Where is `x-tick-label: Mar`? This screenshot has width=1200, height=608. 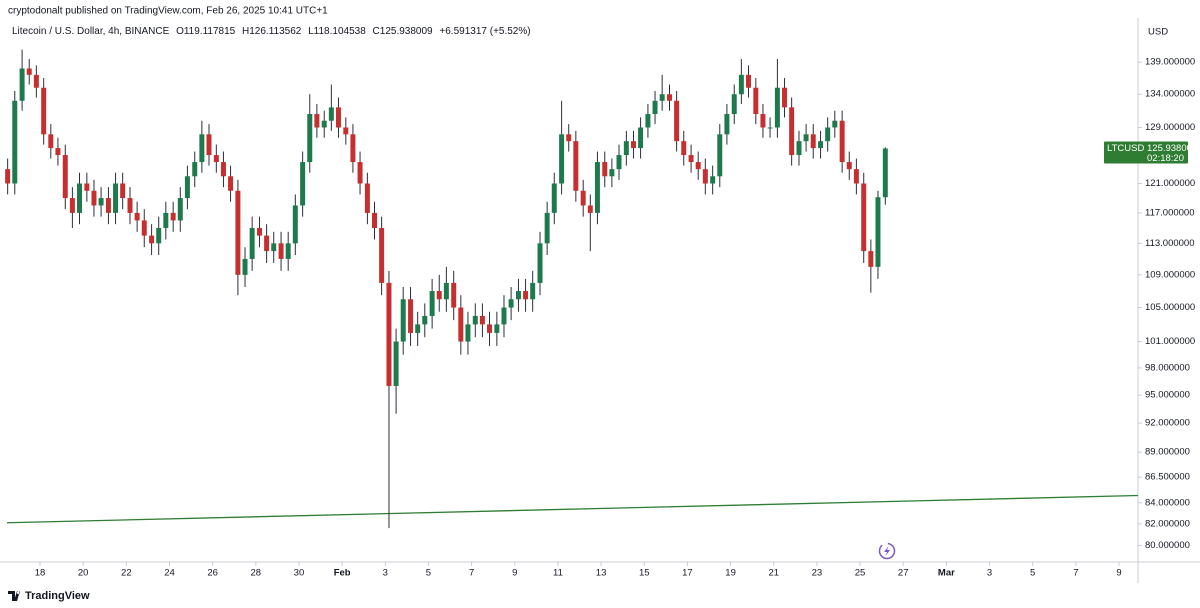
x-tick-label: Mar is located at coordinates (946, 573).